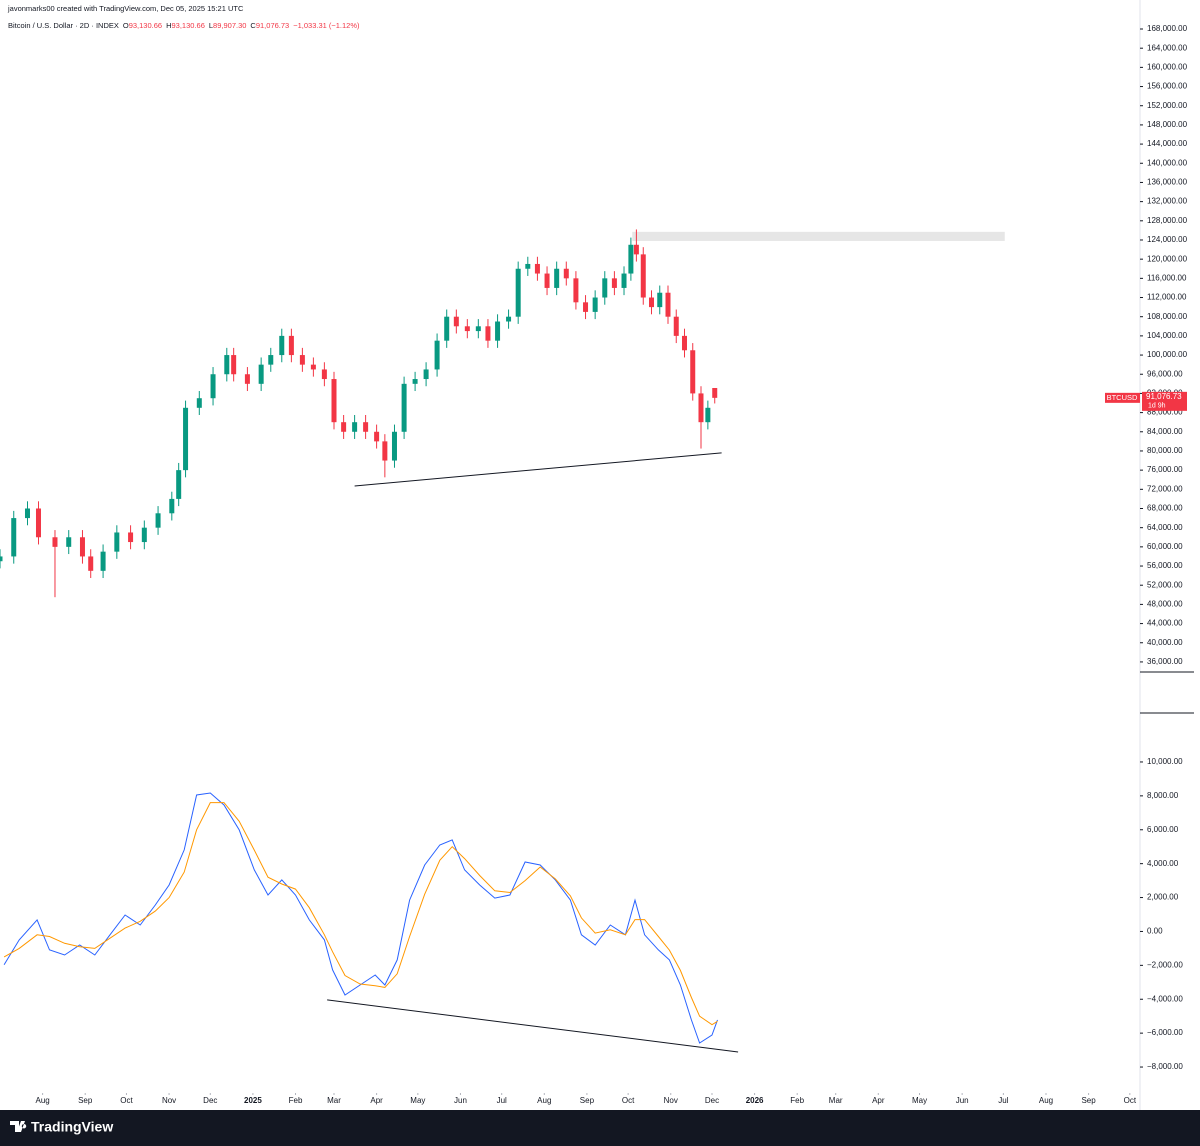  Describe the element at coordinates (1167, 66) in the screenshot. I see `y-tick-label: 160,000.00` at that location.